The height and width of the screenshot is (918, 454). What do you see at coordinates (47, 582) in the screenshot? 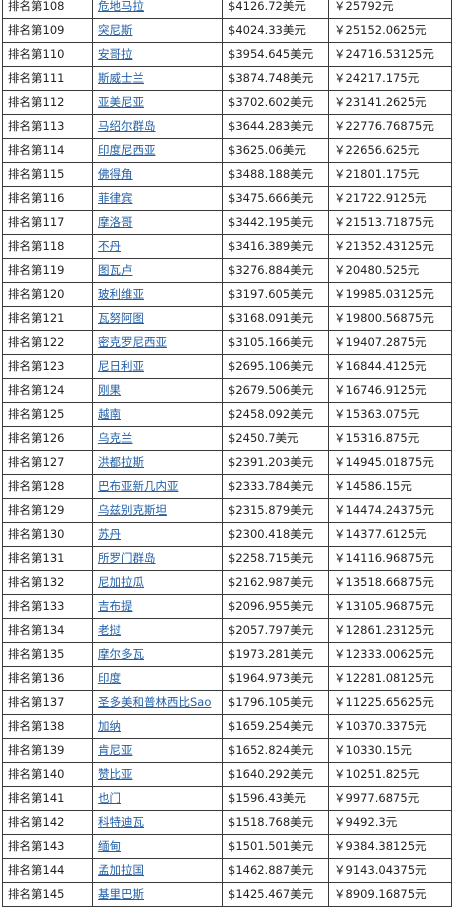
I see `rank-cell: 排名第132` at bounding box center [47, 582].